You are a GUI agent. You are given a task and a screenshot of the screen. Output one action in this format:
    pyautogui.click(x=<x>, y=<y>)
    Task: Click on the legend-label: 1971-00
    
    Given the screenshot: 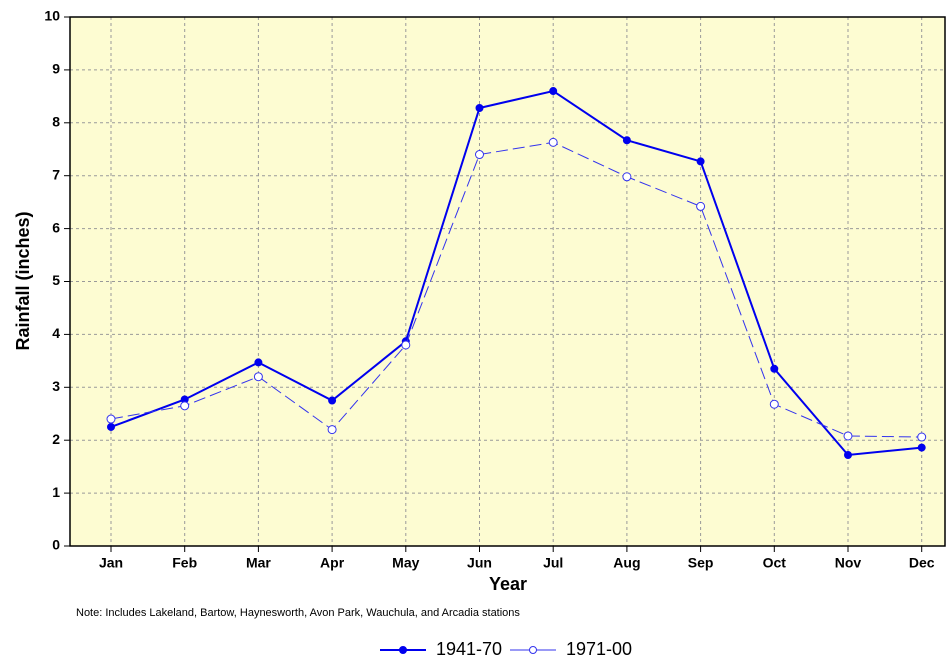 What is the action you would take?
    pyautogui.click(x=599, y=649)
    